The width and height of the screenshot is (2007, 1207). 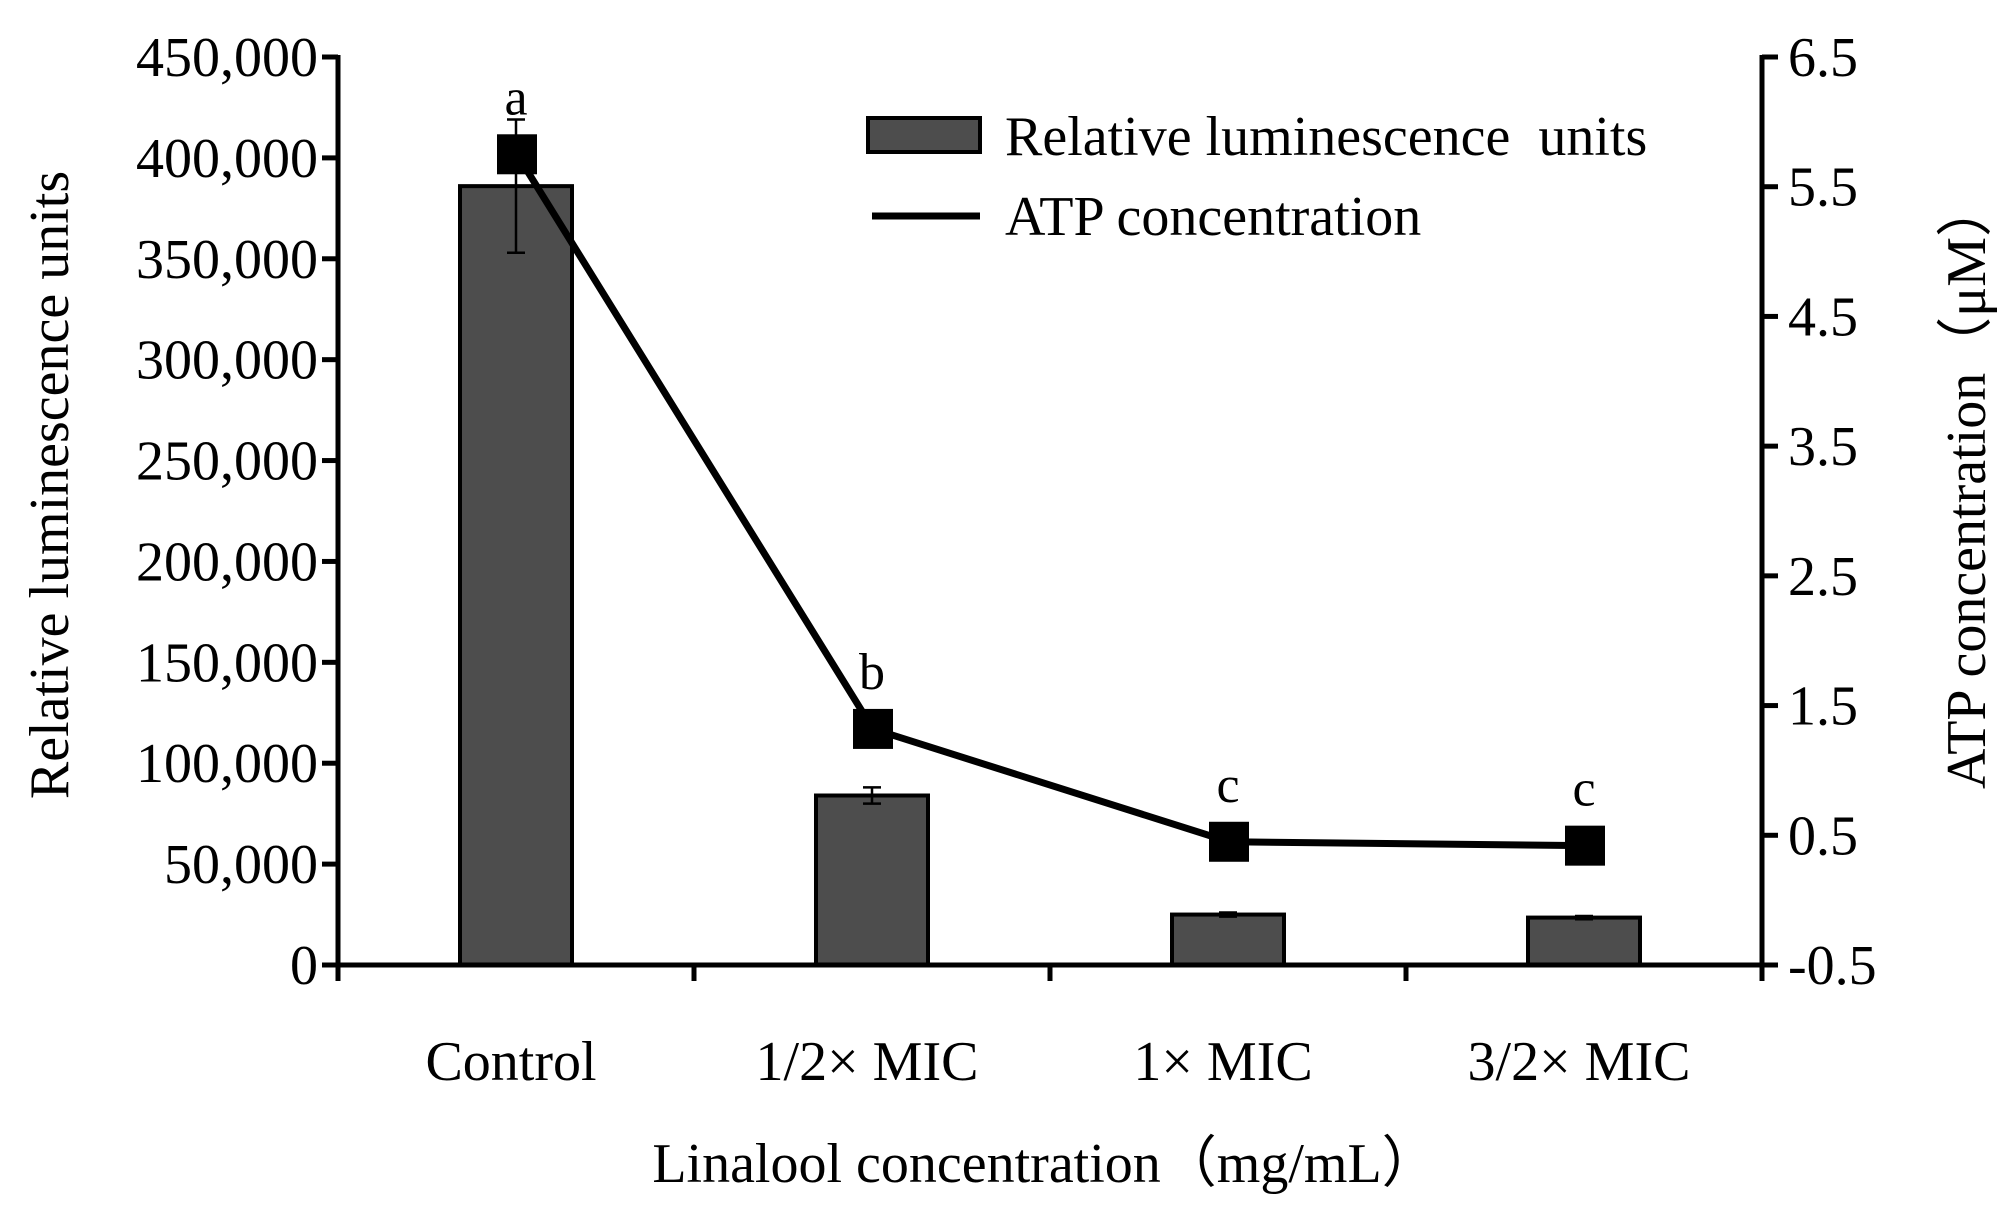 What do you see at coordinates (1823, 447) in the screenshot?
I see `y-right-tick-label-4: 3.5` at bounding box center [1823, 447].